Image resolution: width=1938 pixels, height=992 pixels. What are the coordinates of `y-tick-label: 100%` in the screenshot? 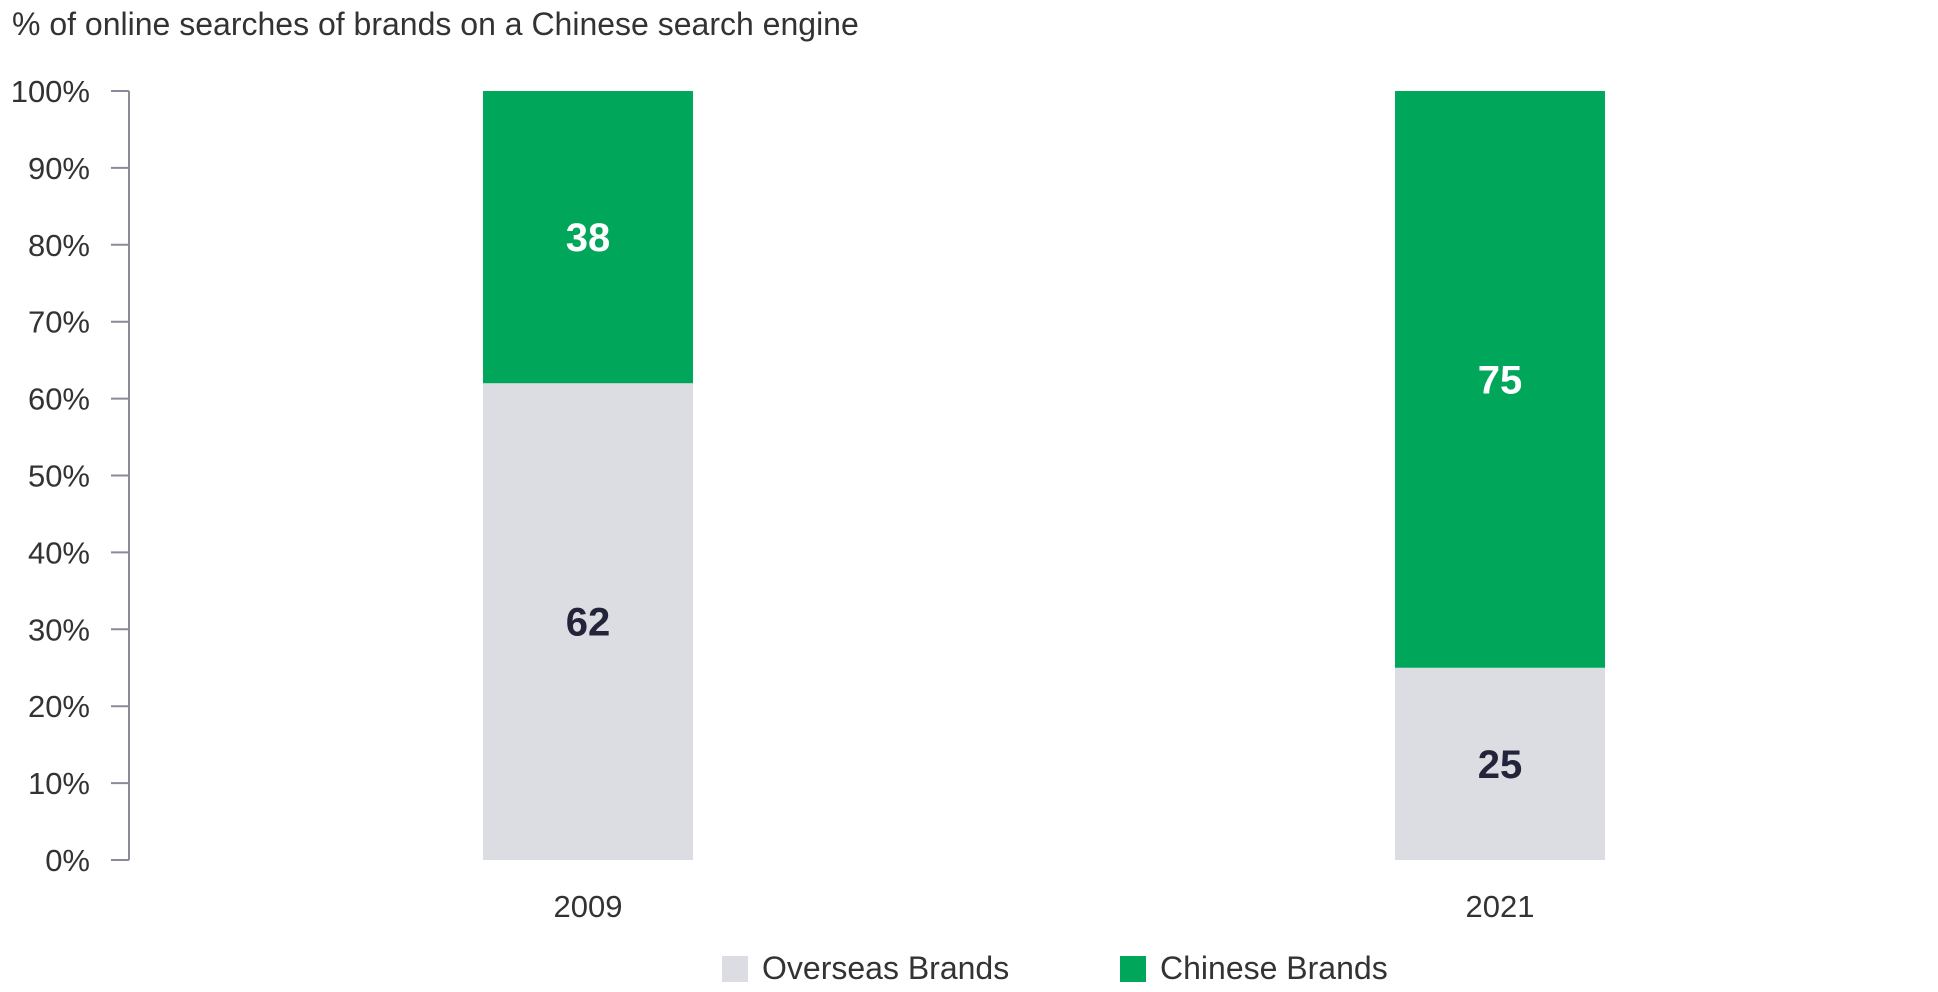 It's located at (50, 91).